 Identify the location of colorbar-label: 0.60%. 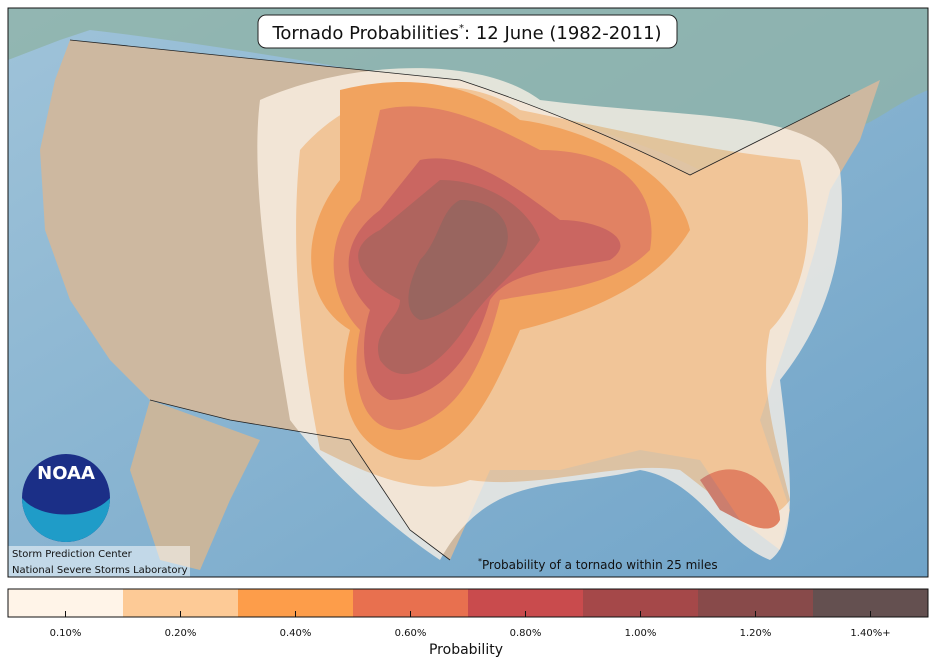
(411, 633).